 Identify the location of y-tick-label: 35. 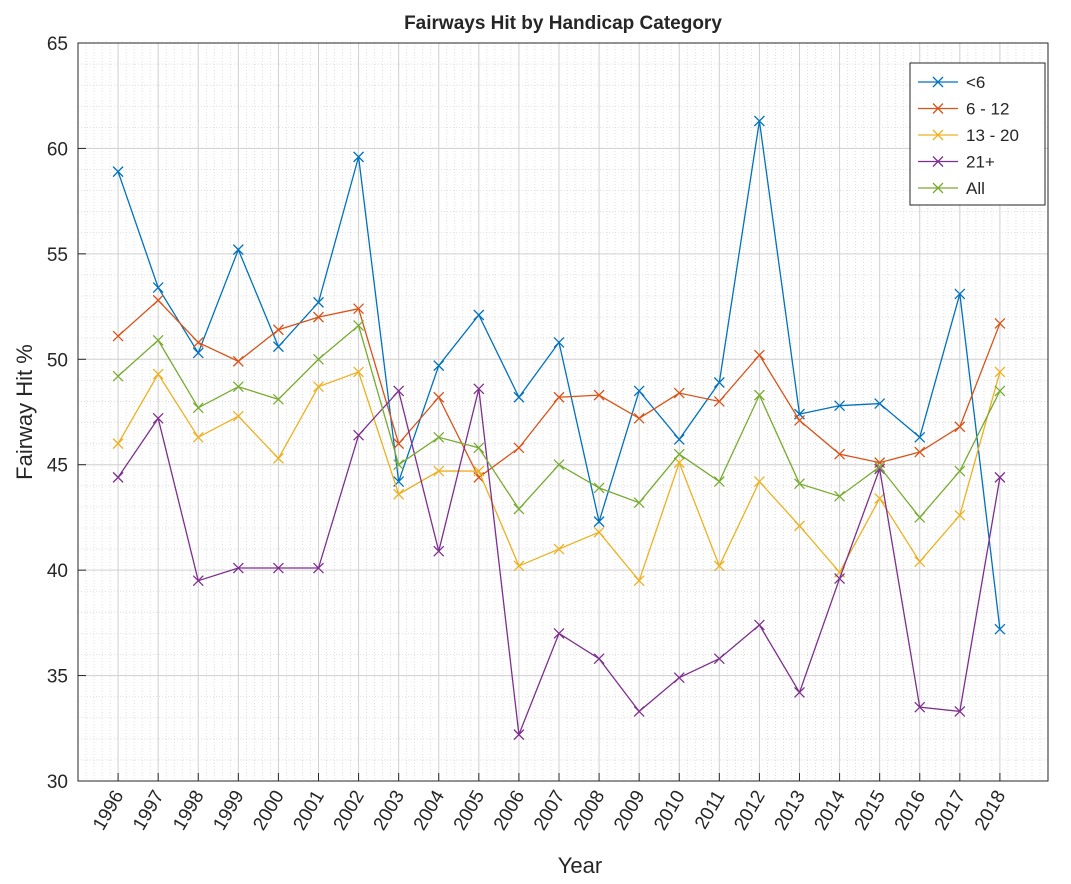
(57, 677).